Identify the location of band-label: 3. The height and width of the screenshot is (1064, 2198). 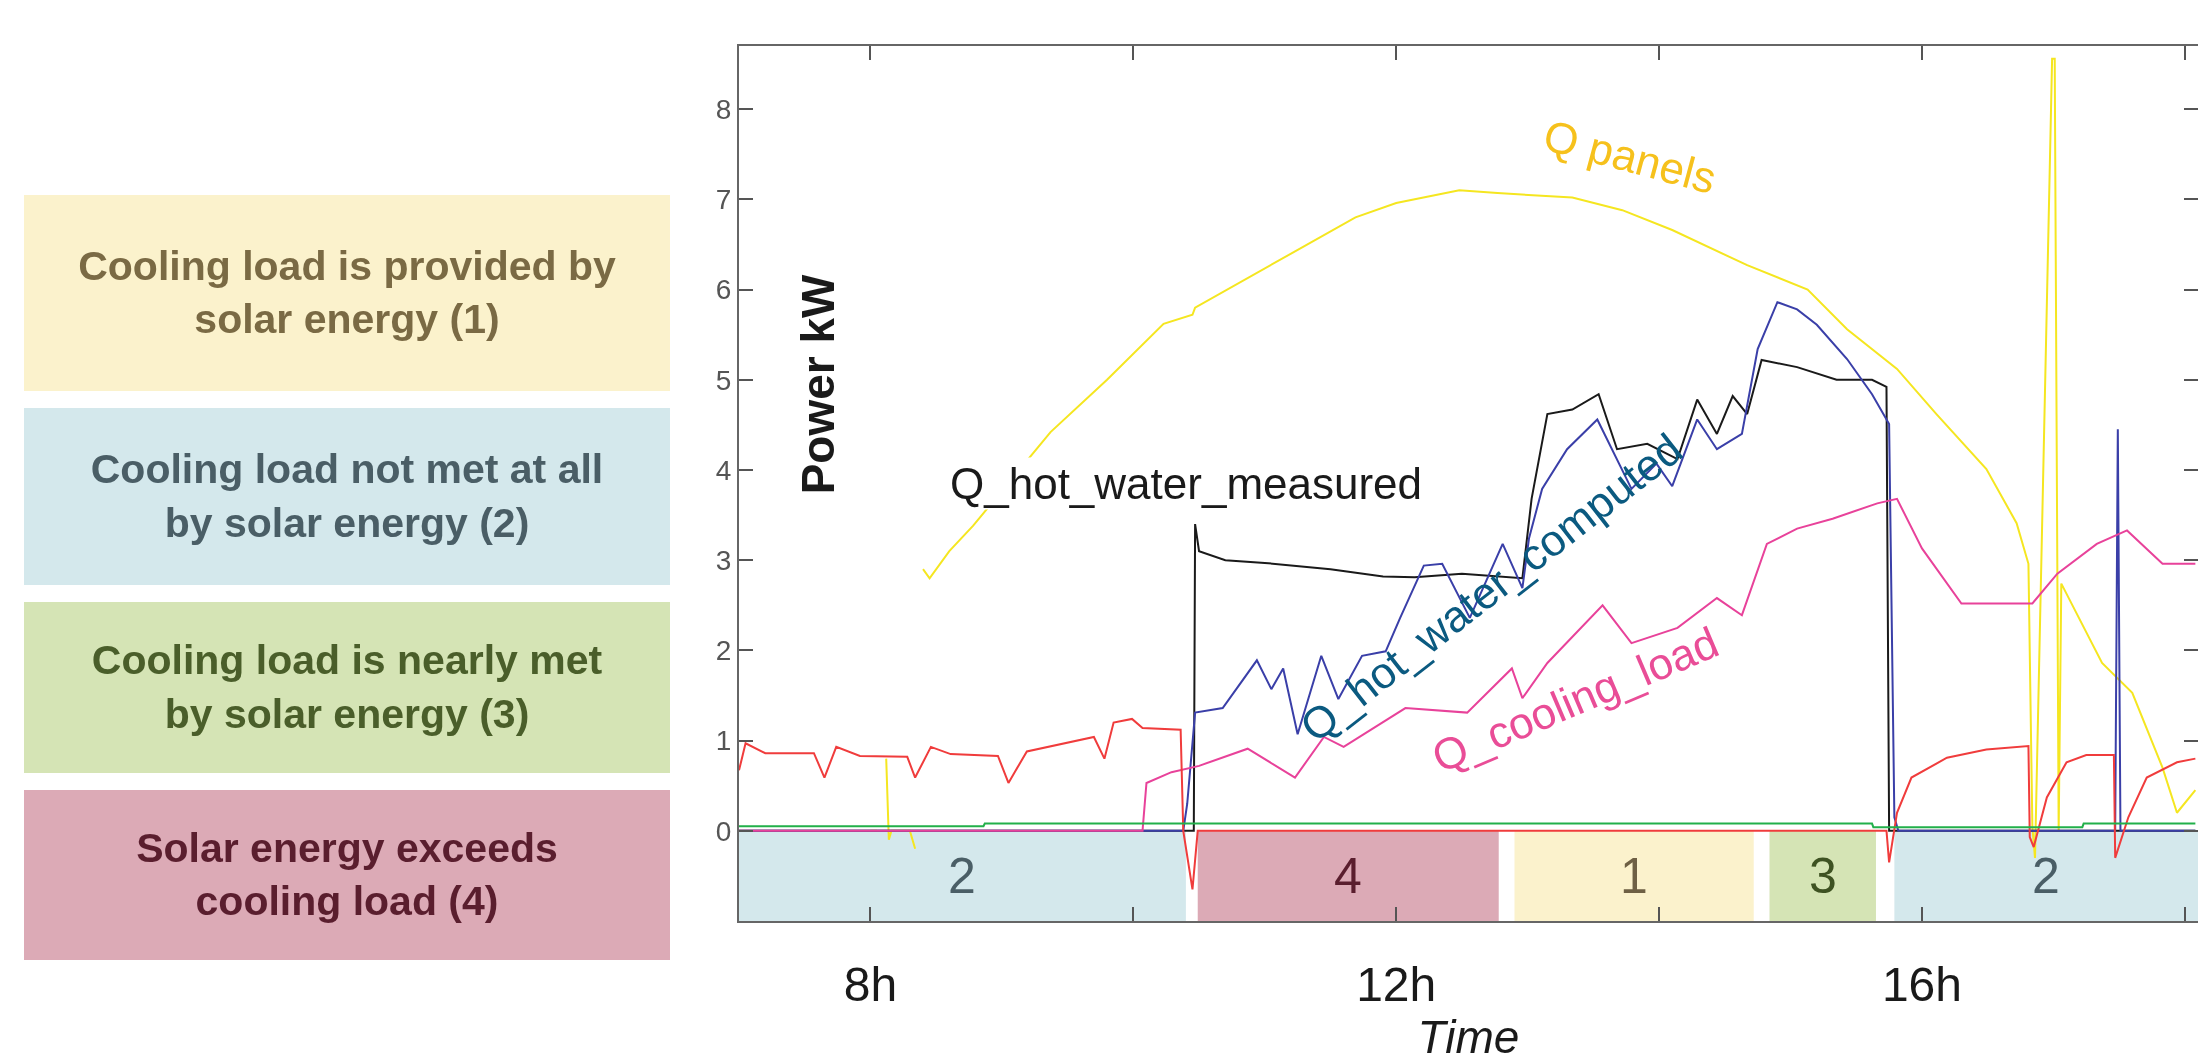
(1823, 876).